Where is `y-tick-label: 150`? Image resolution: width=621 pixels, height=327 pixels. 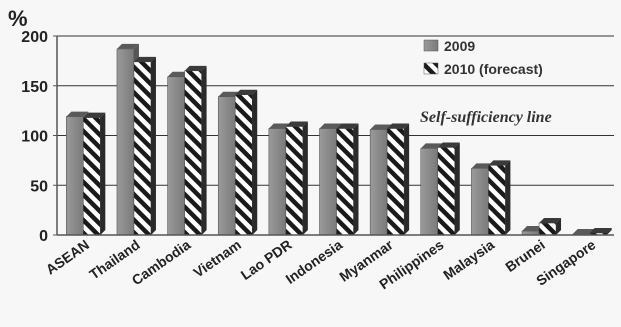 y-tick-label: 150 is located at coordinates (34, 87).